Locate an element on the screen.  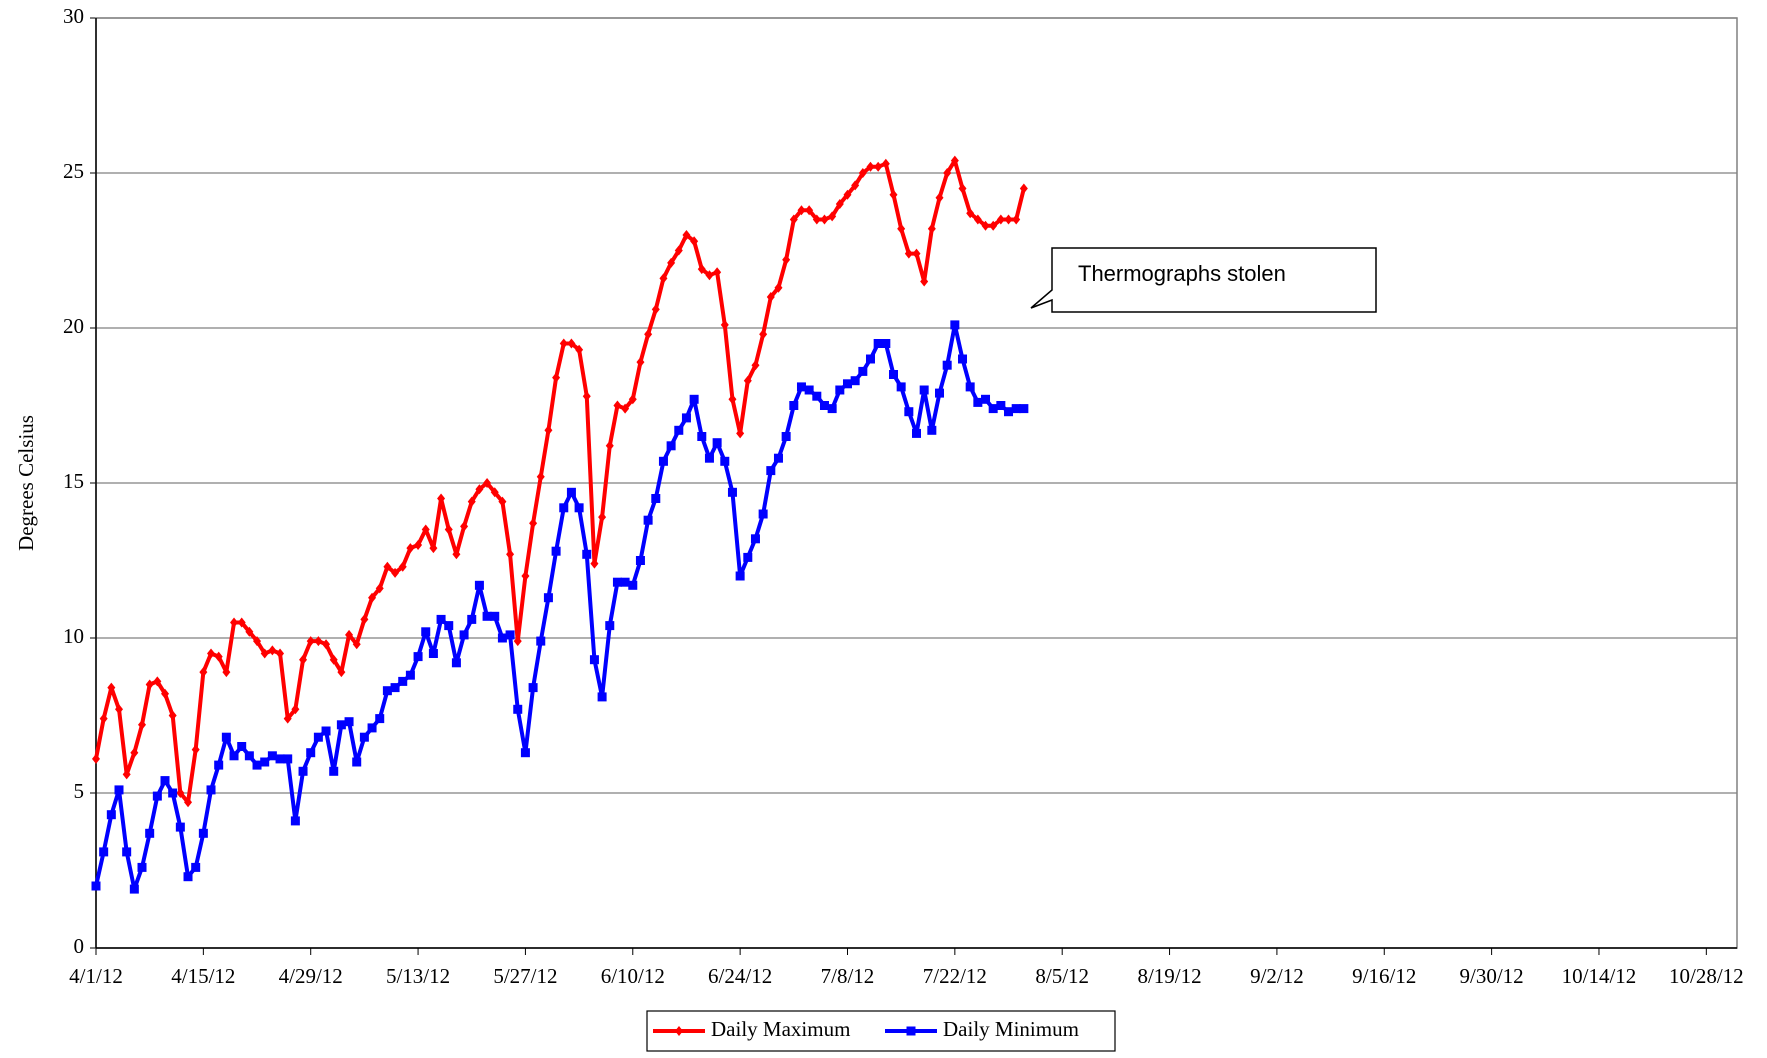
x-tick-label: 6/24/12 is located at coordinates (740, 976).